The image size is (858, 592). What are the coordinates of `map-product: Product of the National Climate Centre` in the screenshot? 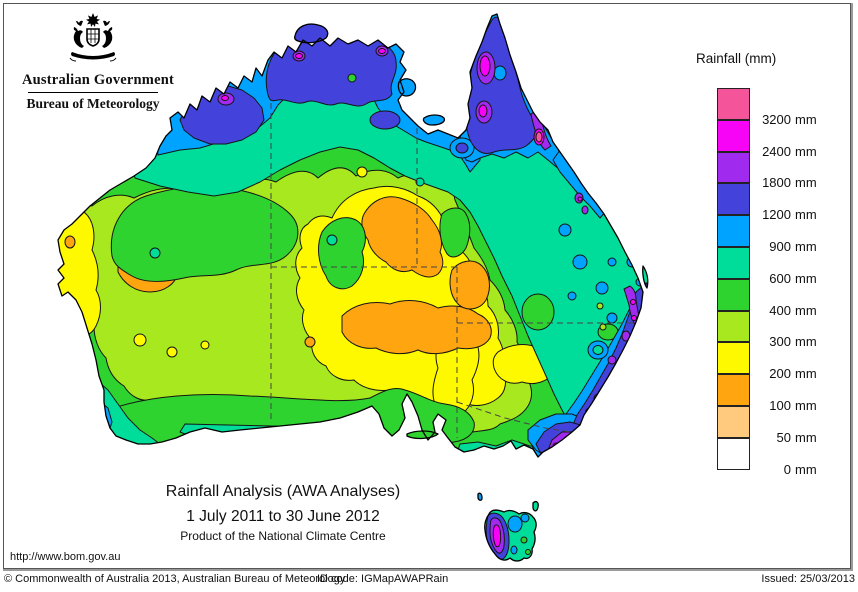 It's located at (283, 536).